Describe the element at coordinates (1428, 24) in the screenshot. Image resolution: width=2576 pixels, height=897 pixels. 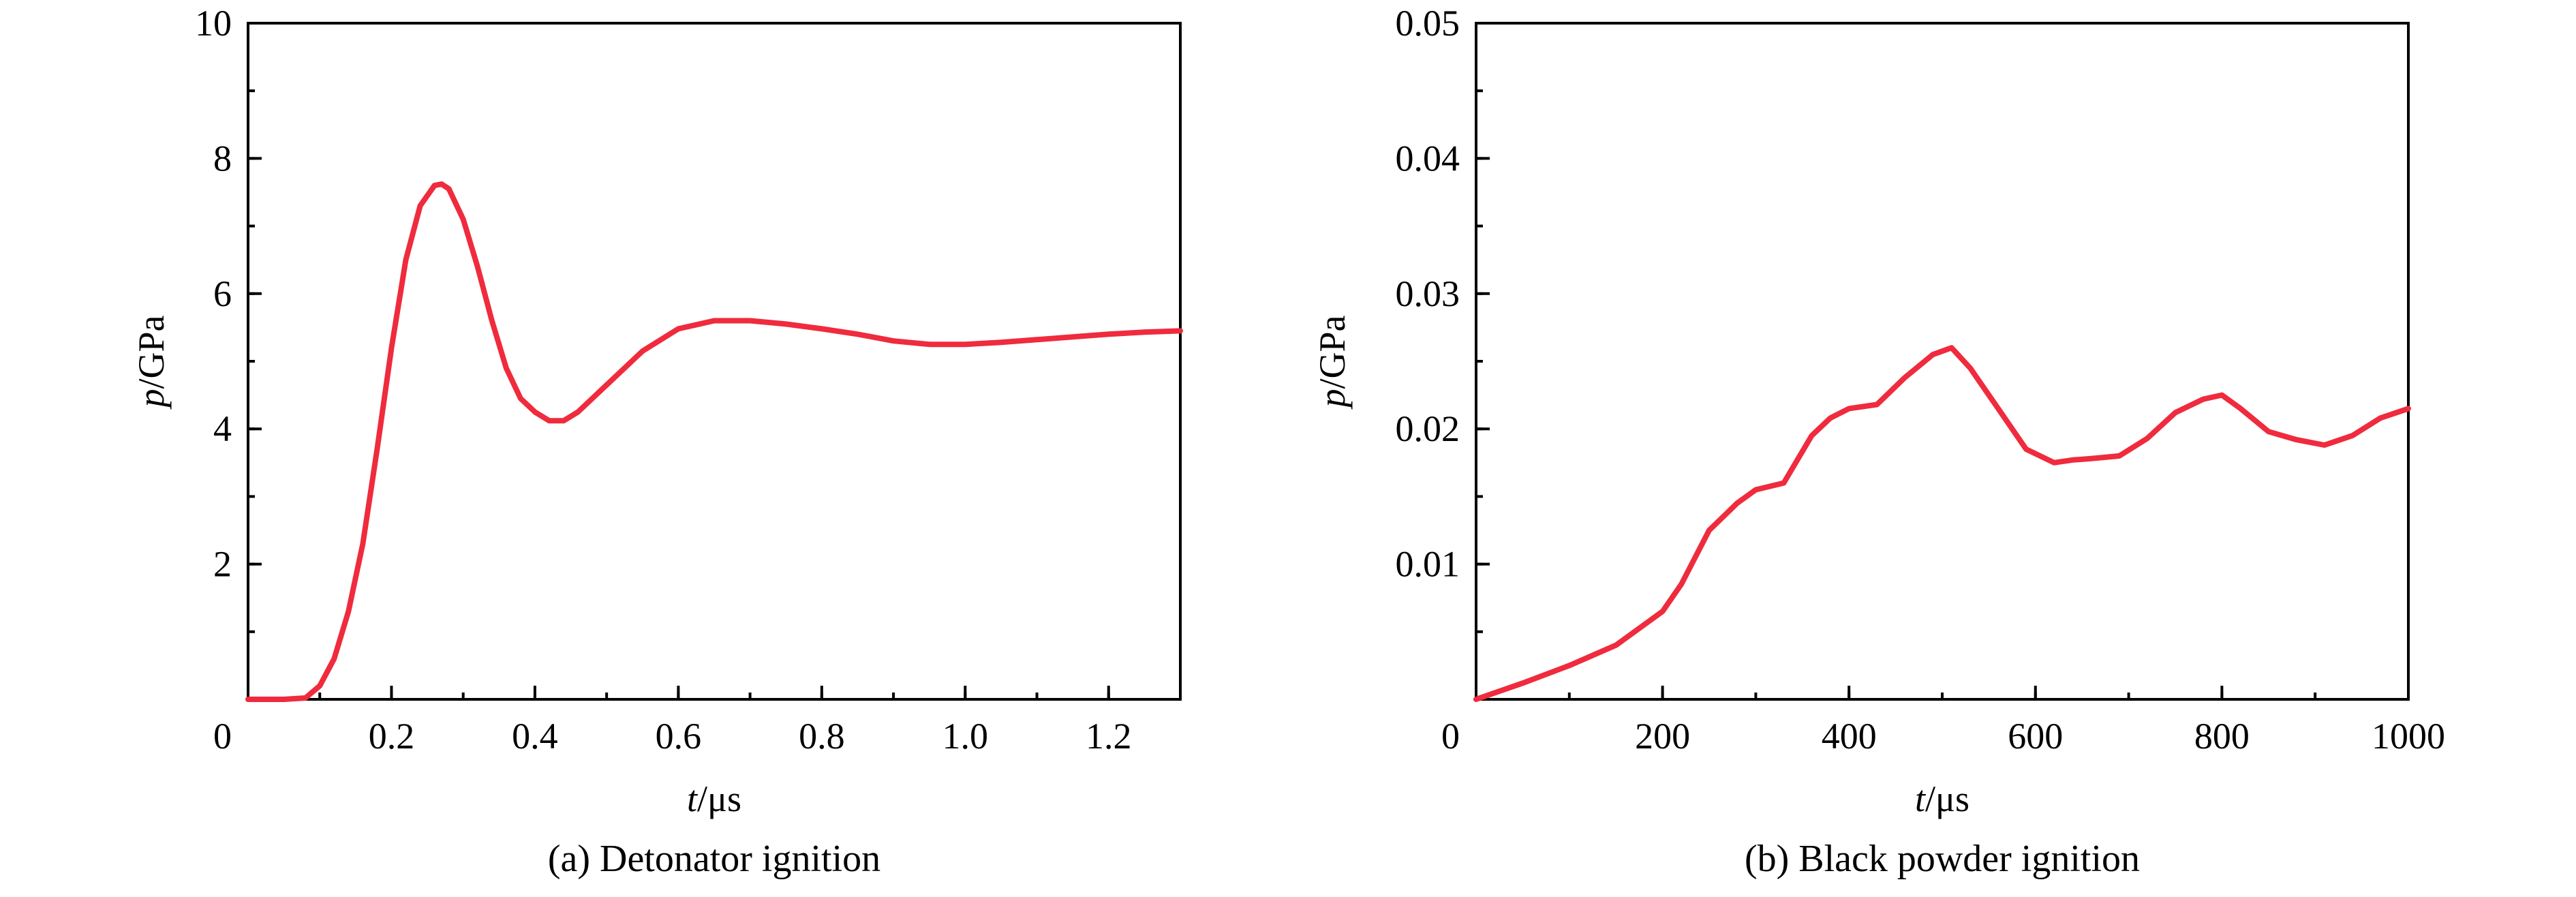
I see `y-tick-label: 0.05` at that location.